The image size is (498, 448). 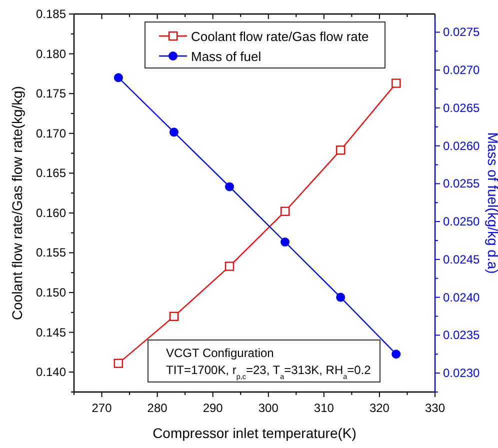 I want to click on y2-tick-label: 0.0275, so click(x=461, y=32).